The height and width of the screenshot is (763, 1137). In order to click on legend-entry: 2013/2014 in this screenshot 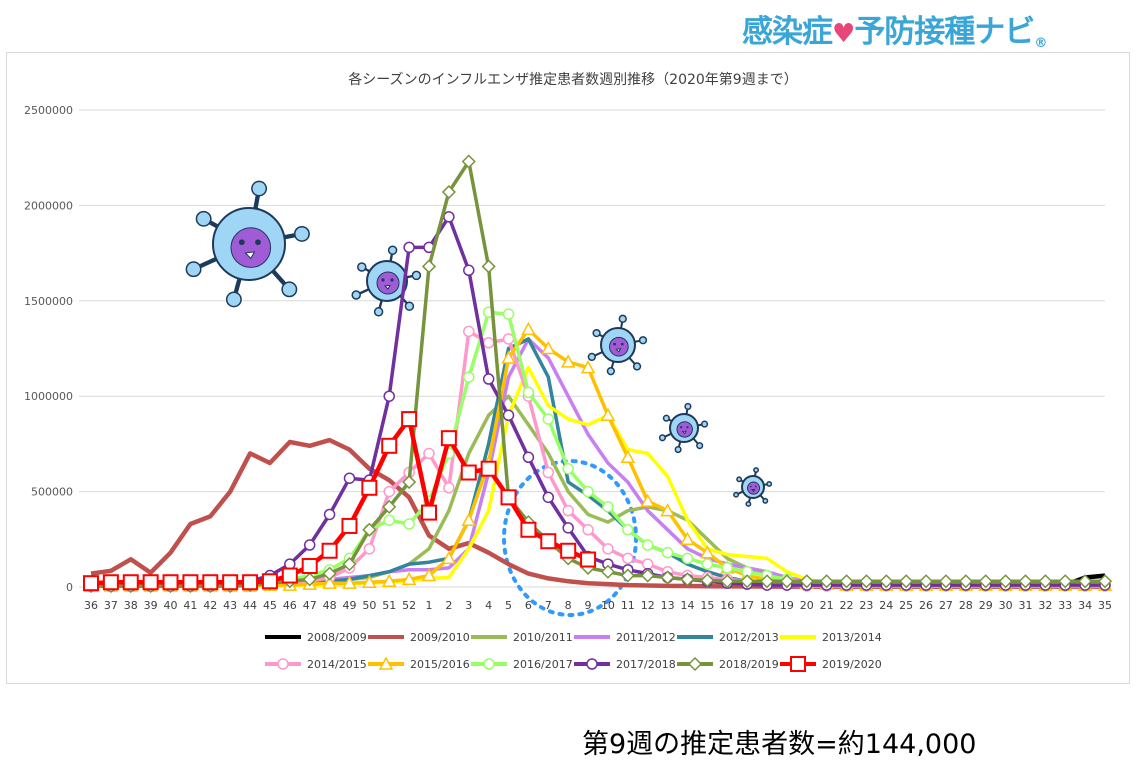, I will do `click(831, 637)`.